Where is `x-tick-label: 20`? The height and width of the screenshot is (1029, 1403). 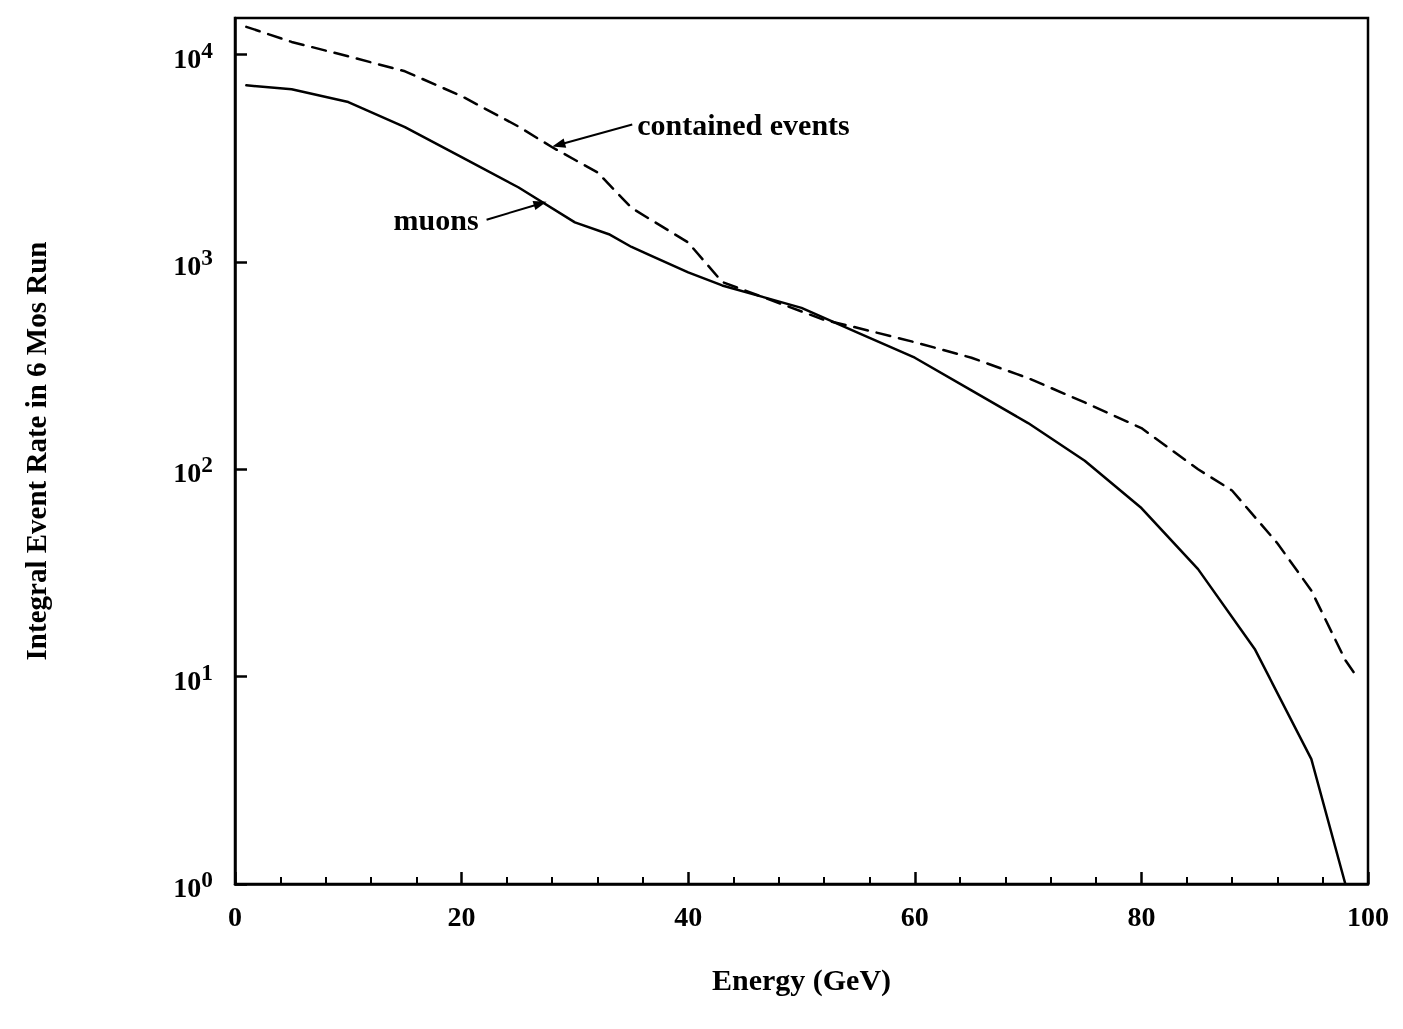 x-tick-label: 20 is located at coordinates (461, 916).